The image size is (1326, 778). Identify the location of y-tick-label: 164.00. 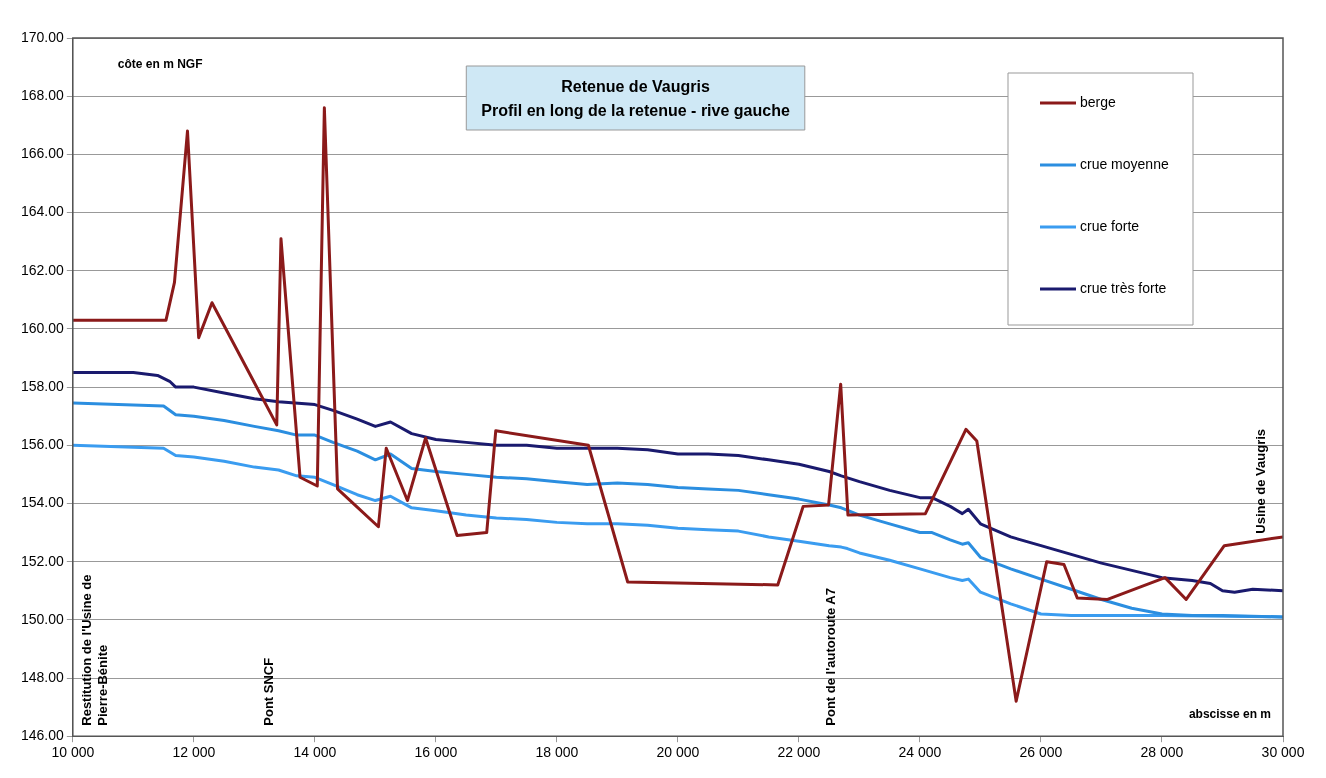
(42, 211).